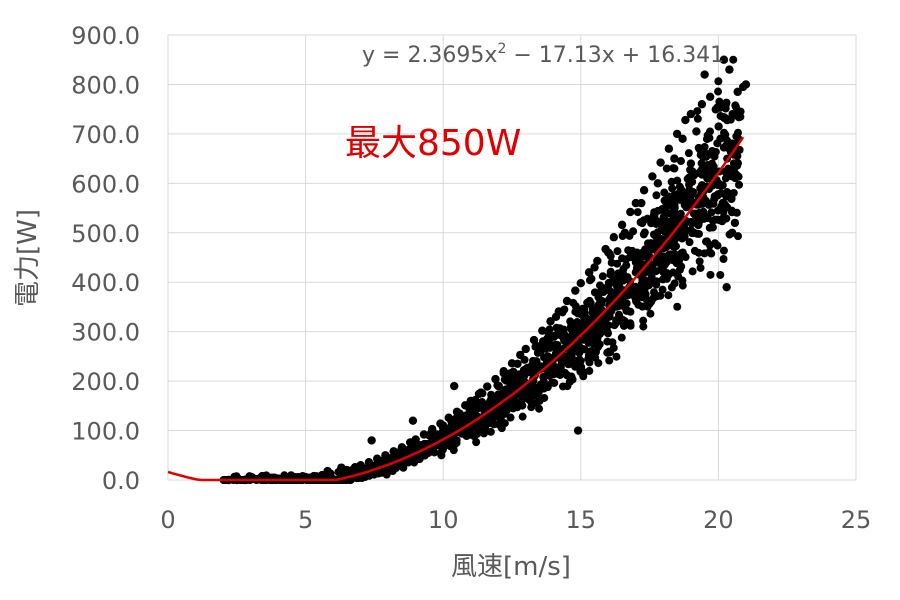  I want to click on y-axis-title: 電力[W], so click(28, 258).